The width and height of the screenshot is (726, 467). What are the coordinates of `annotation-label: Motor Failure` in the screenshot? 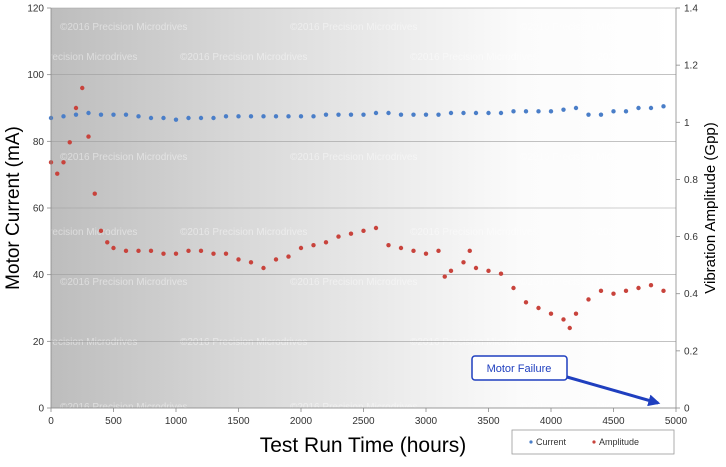 It's located at (519, 369).